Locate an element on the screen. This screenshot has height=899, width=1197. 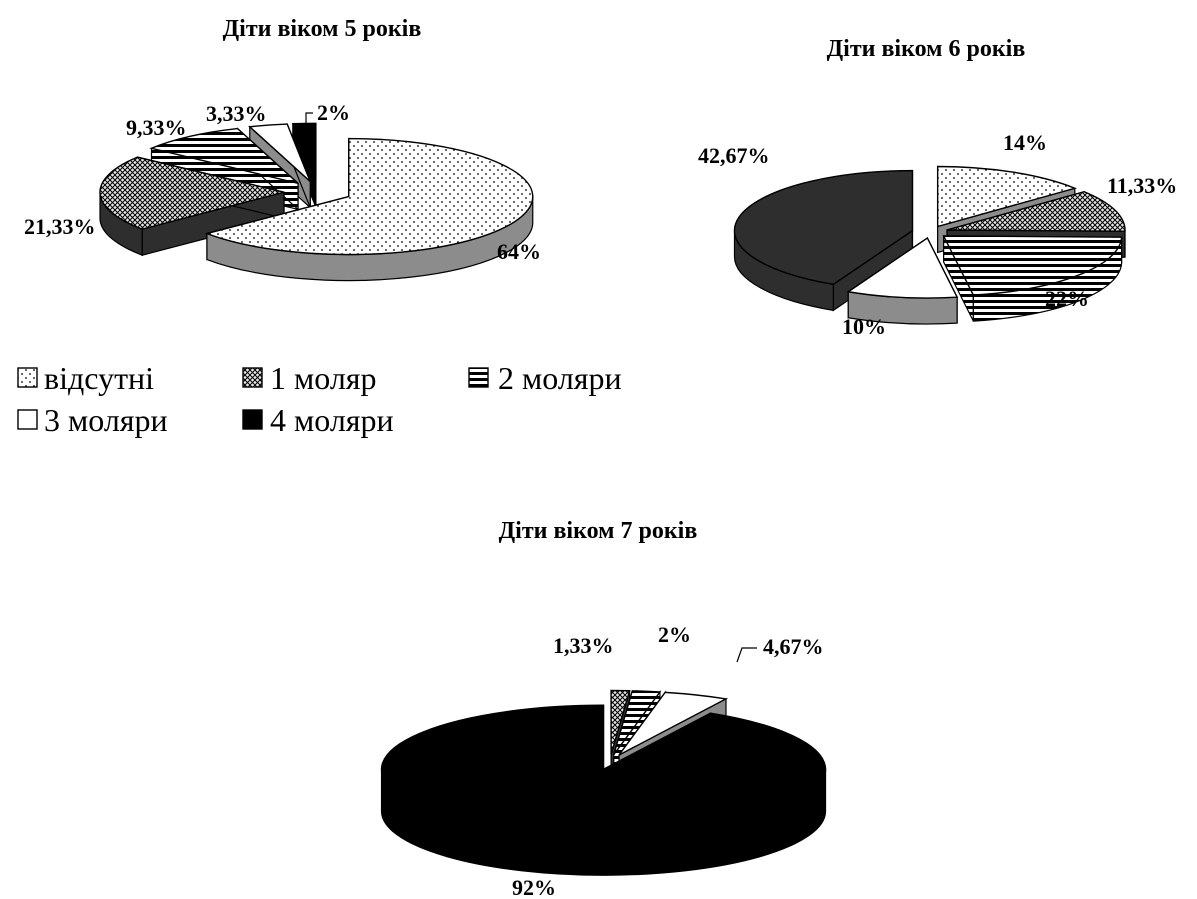
legend-label-two-molars: 2 моляри is located at coordinates (560, 378).